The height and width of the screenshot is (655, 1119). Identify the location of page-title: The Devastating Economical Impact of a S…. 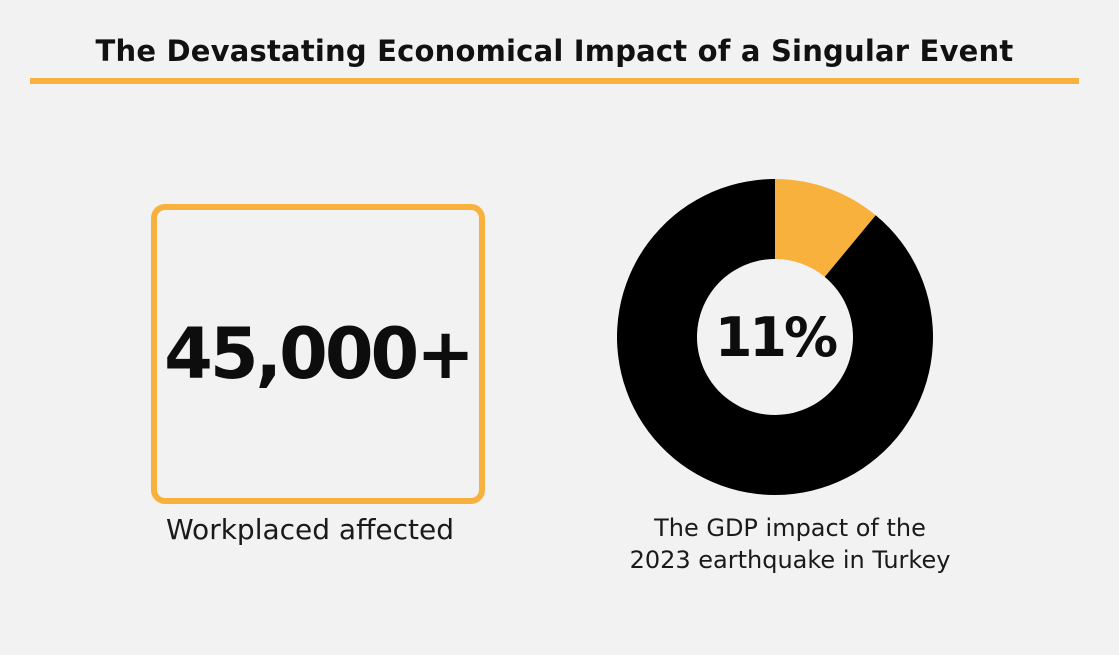
(554, 51).